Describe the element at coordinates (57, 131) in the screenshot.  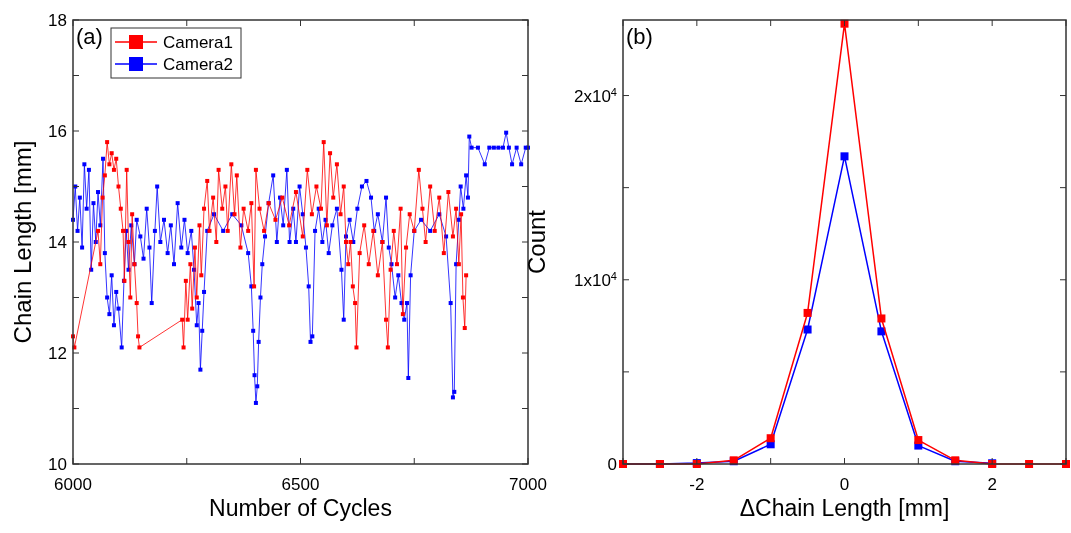
I see `y-tick-label: 16` at that location.